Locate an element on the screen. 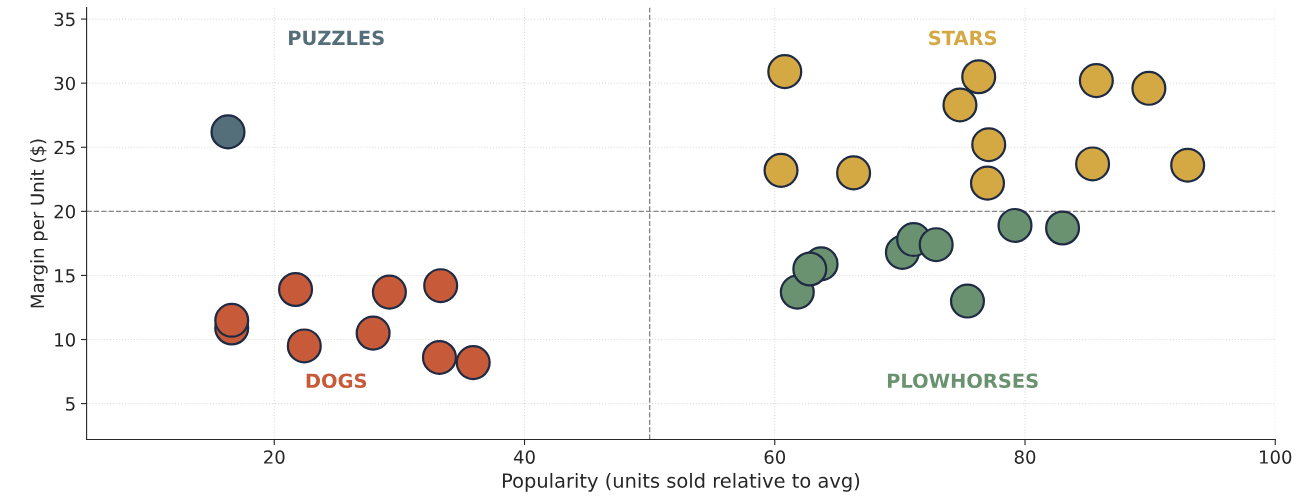 The height and width of the screenshot is (504, 1312). annotation: STARS is located at coordinates (963, 38).